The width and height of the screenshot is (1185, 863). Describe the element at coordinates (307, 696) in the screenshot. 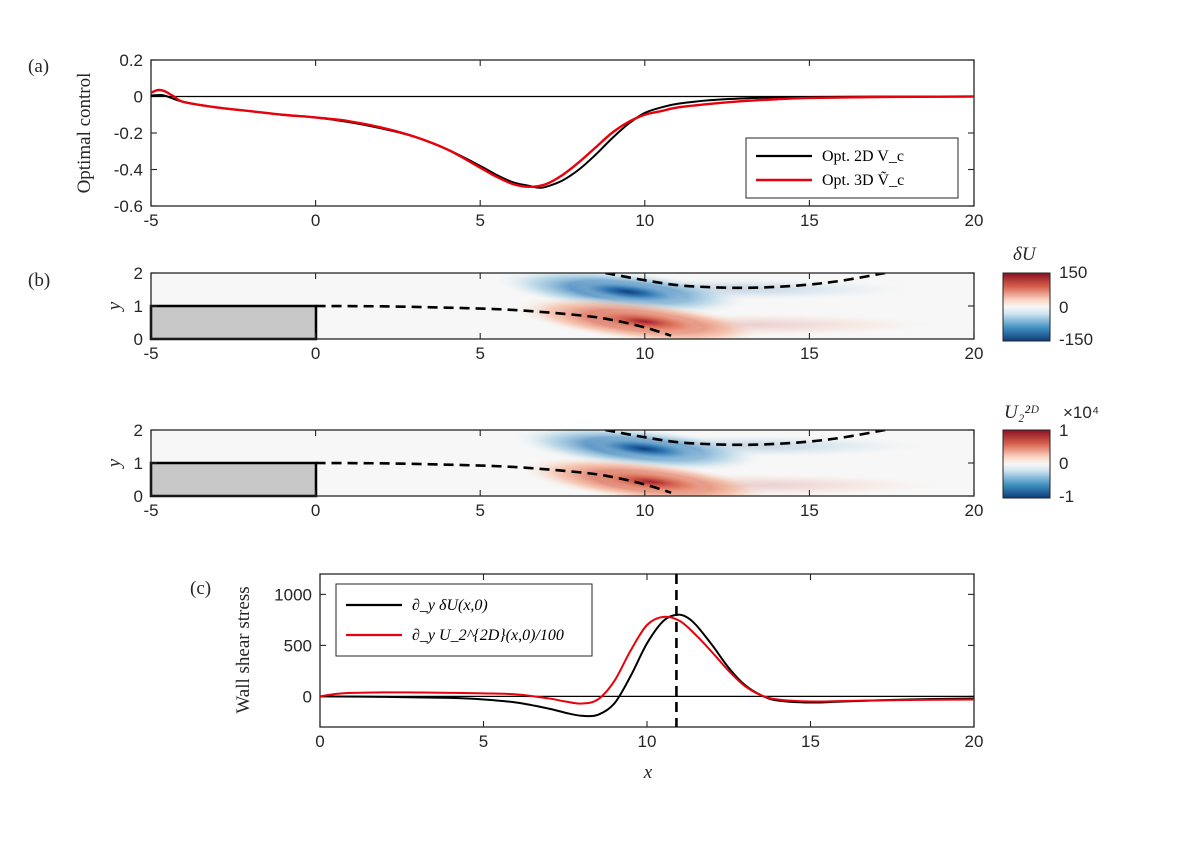

I see `panel-c-ytick-label: 0` at that location.